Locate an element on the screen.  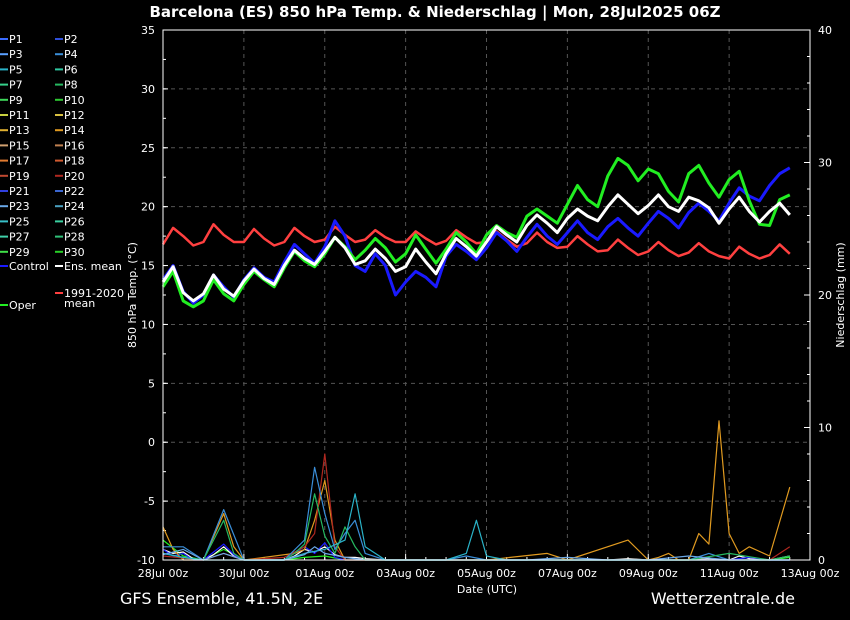
legend-label-p26: P26 is located at coordinates (74, 221).